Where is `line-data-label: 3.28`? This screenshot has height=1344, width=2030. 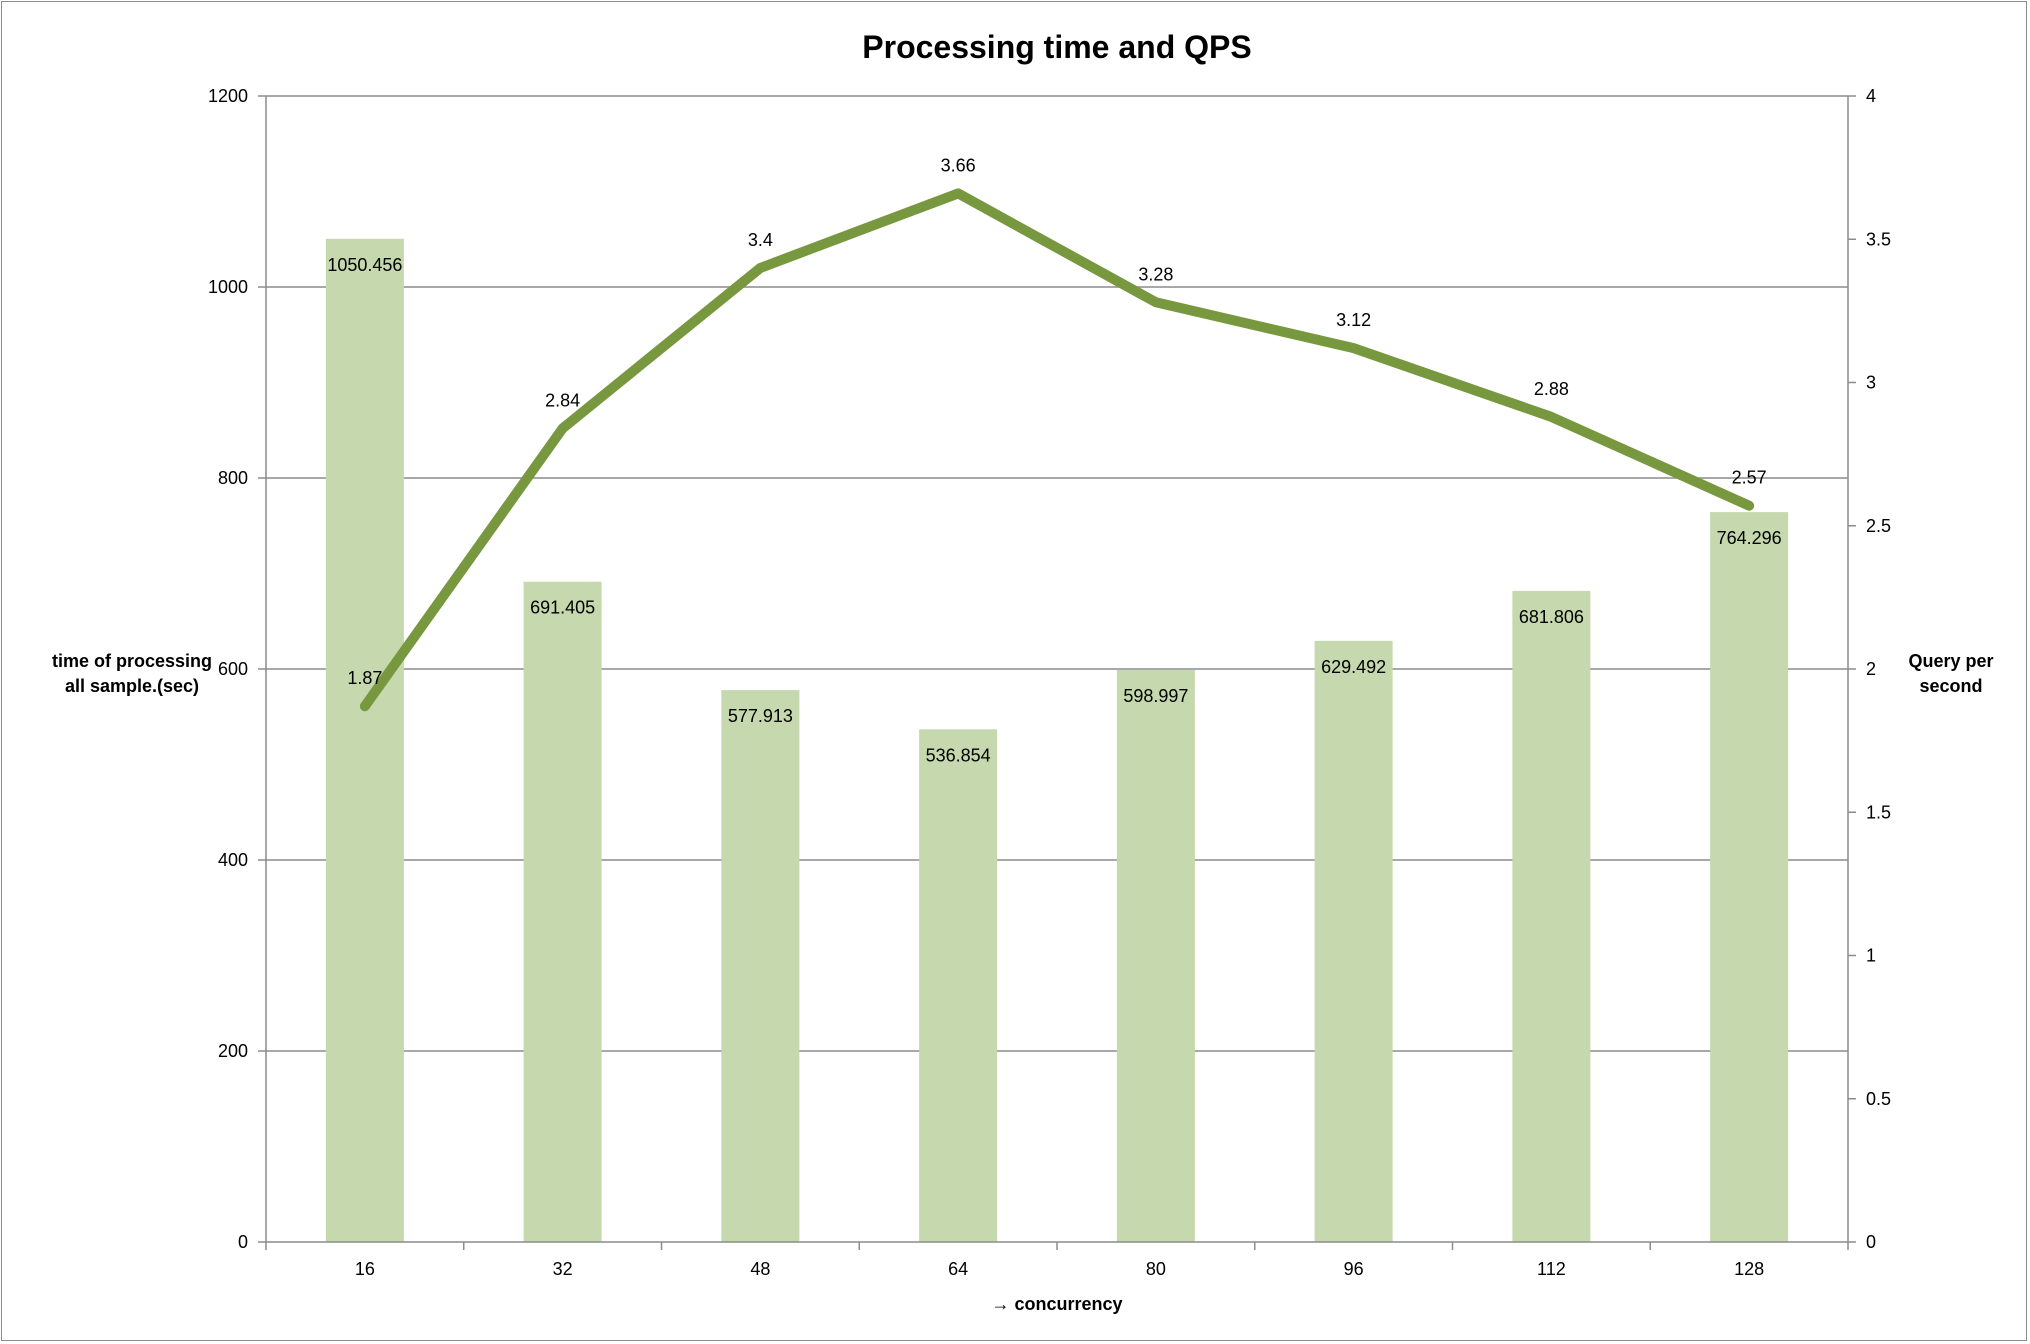
line-data-label: 3.28 is located at coordinates (1155, 274).